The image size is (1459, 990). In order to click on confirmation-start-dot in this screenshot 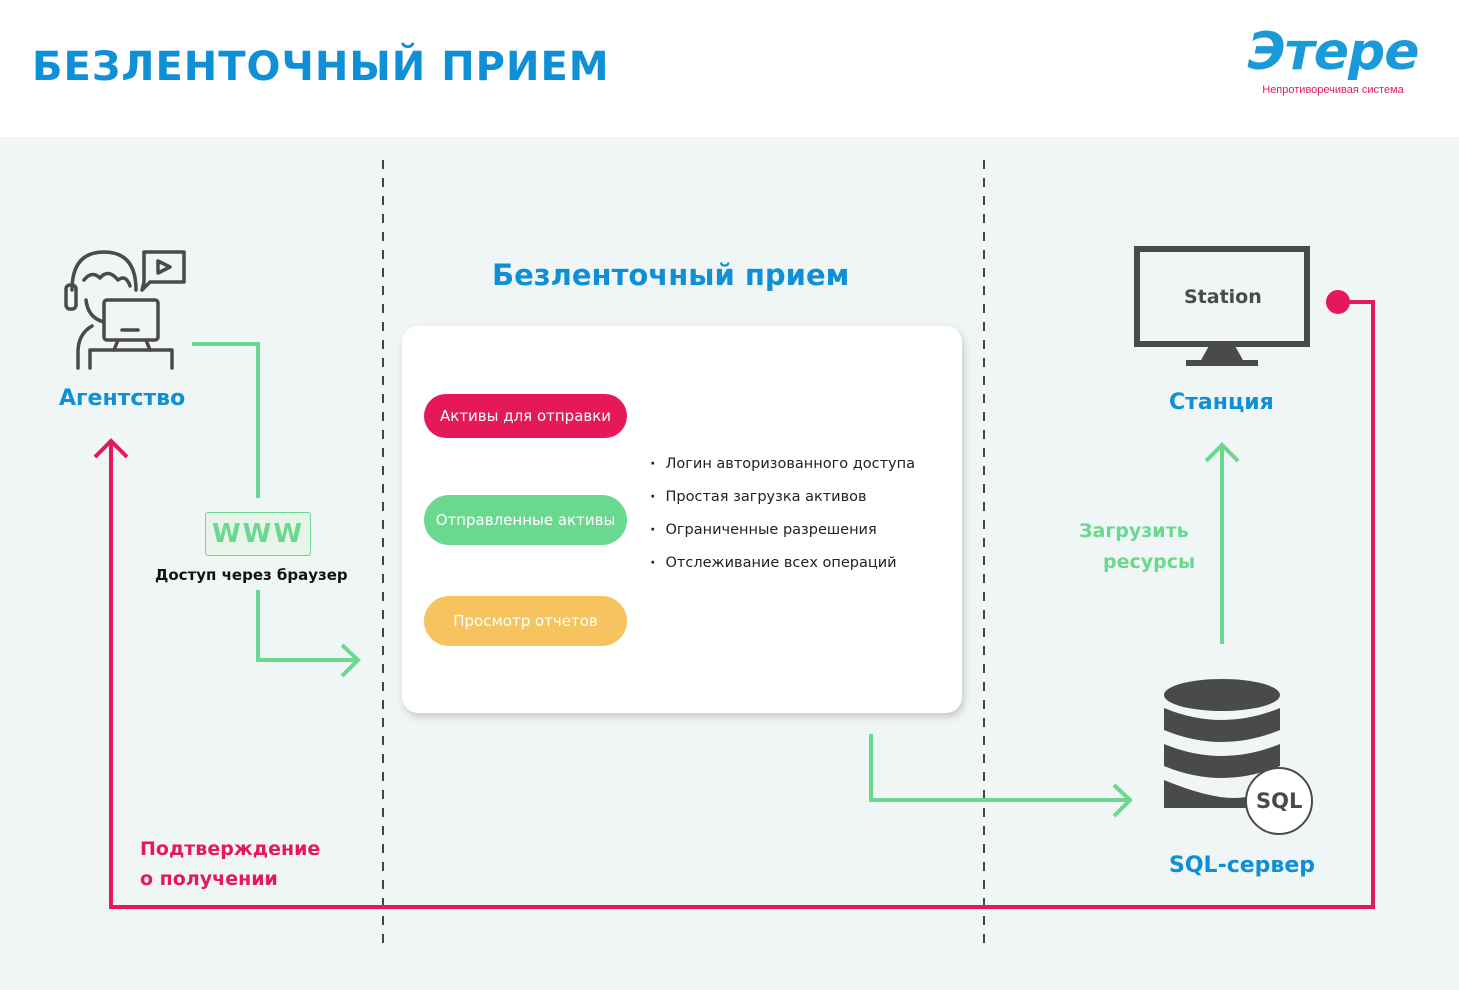, I will do `click(1338, 302)`.